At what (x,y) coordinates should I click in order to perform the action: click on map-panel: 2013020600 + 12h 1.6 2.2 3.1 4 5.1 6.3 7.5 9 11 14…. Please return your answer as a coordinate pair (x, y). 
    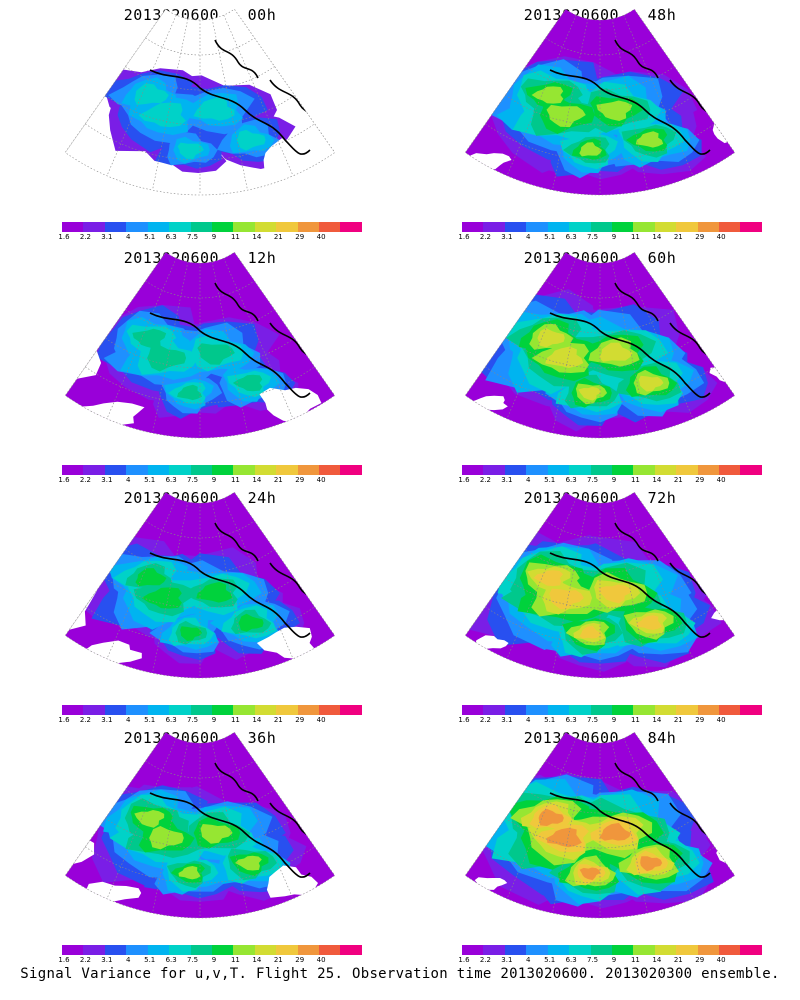
    Looking at the image, I should click on (200, 363).